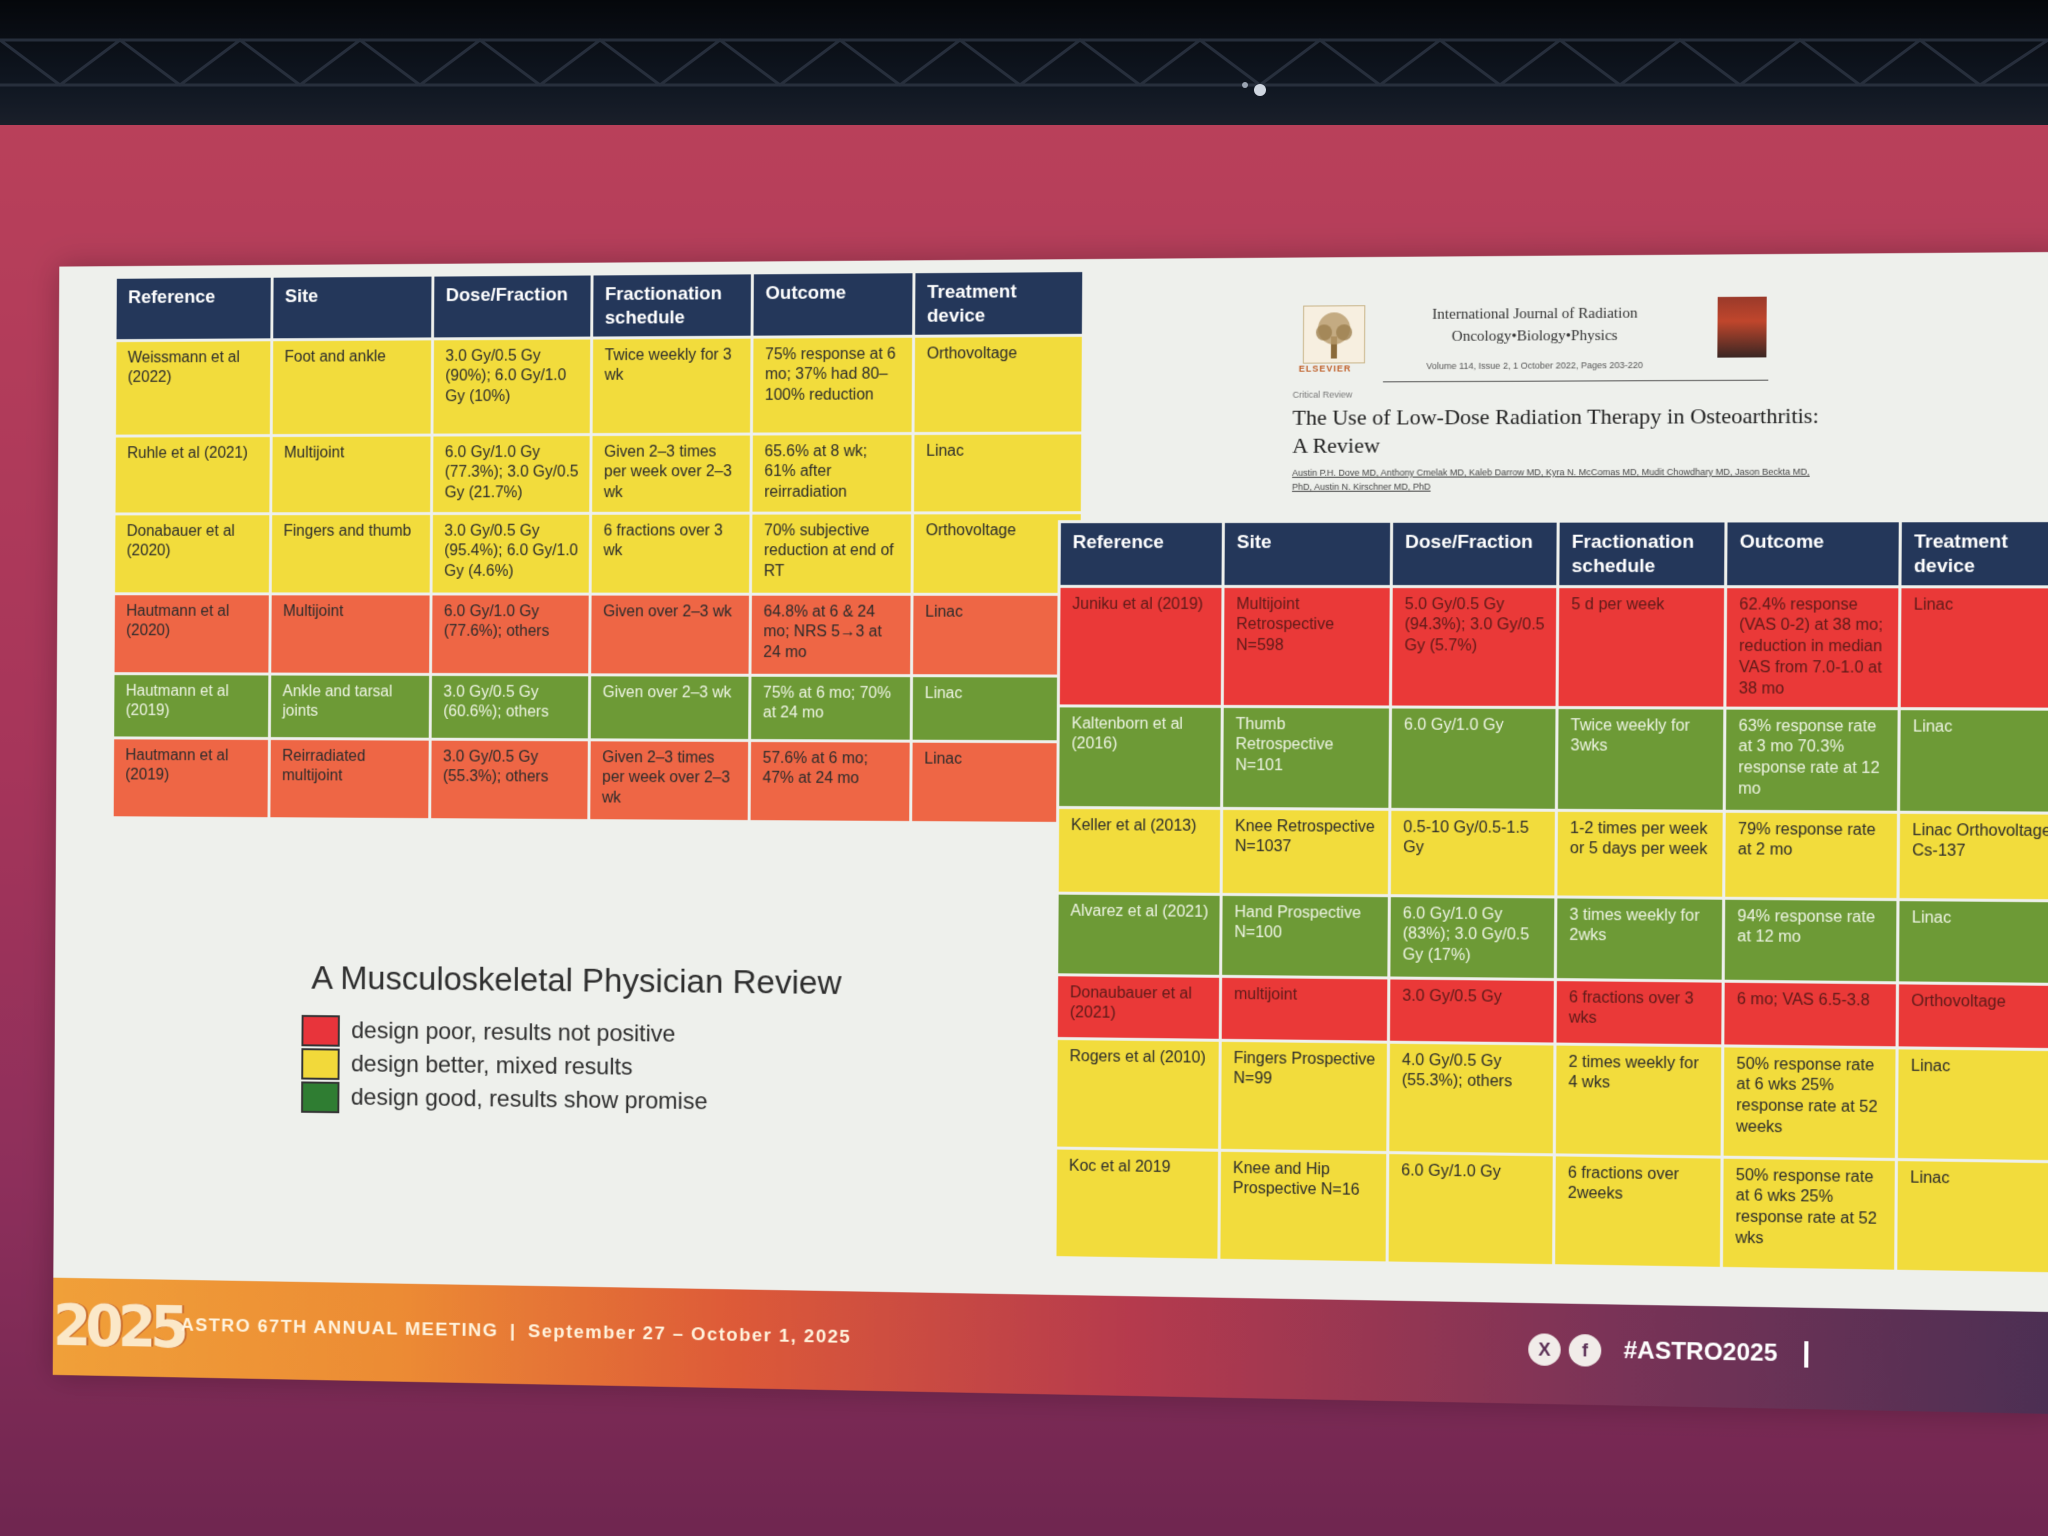  Describe the element at coordinates (1544, 1350) in the screenshot. I see `x-social-icon: X` at that location.